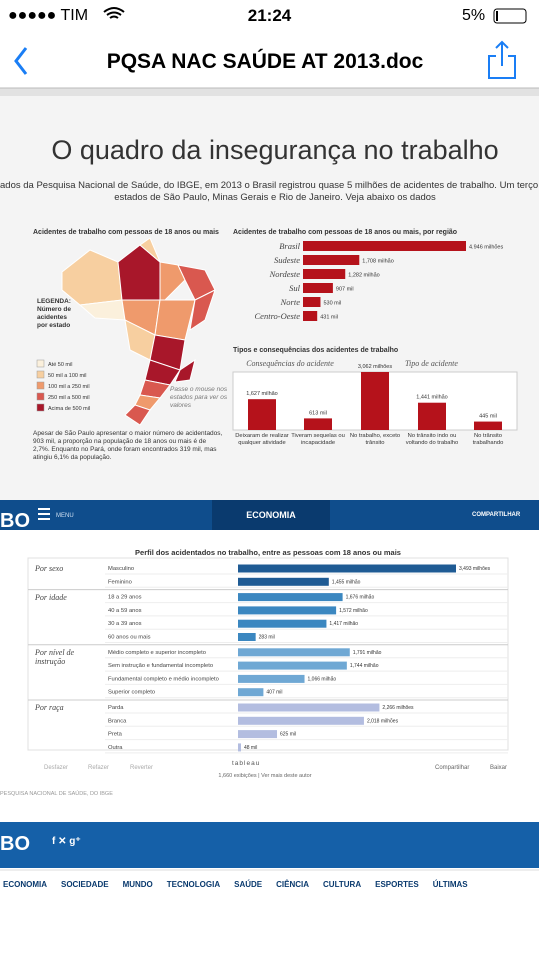 Image resolution: width=539 pixels, height=960 pixels. I want to click on clock: 21:24, so click(269, 15).